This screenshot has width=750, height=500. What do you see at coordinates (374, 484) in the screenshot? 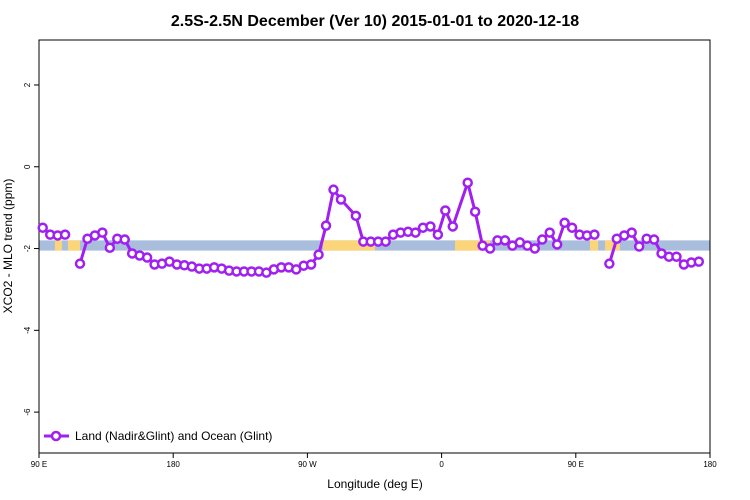
I see `x-axis-label: Longitude (deg E)` at bounding box center [374, 484].